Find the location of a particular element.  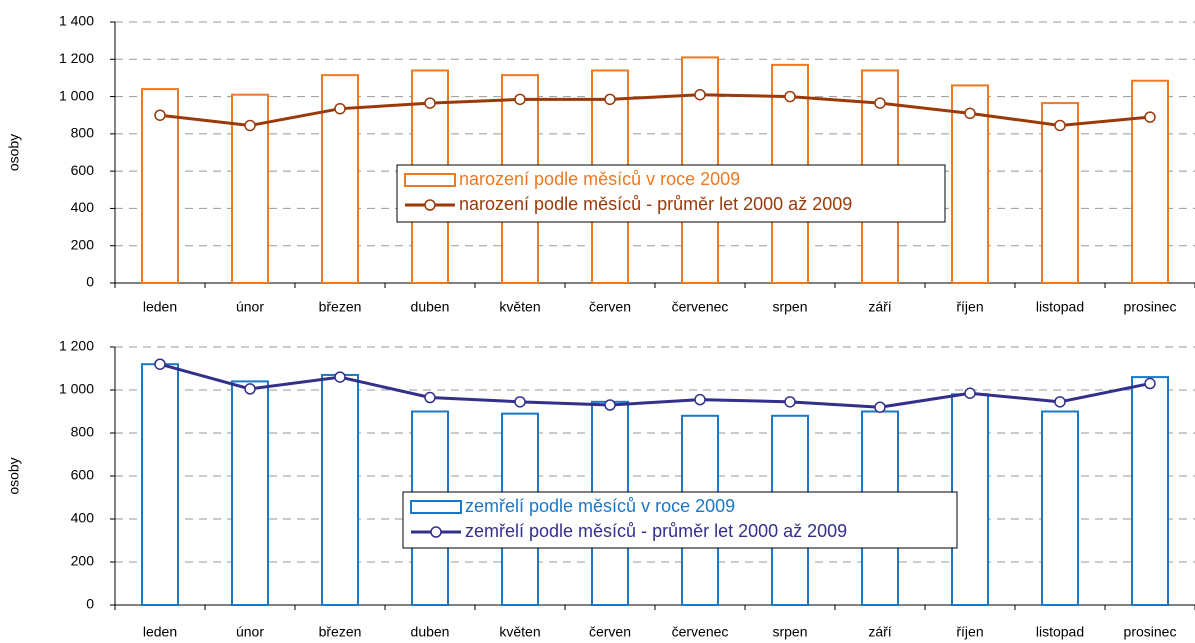

legend-label: narození podle měsíců v roce 2009 is located at coordinates (599, 179).